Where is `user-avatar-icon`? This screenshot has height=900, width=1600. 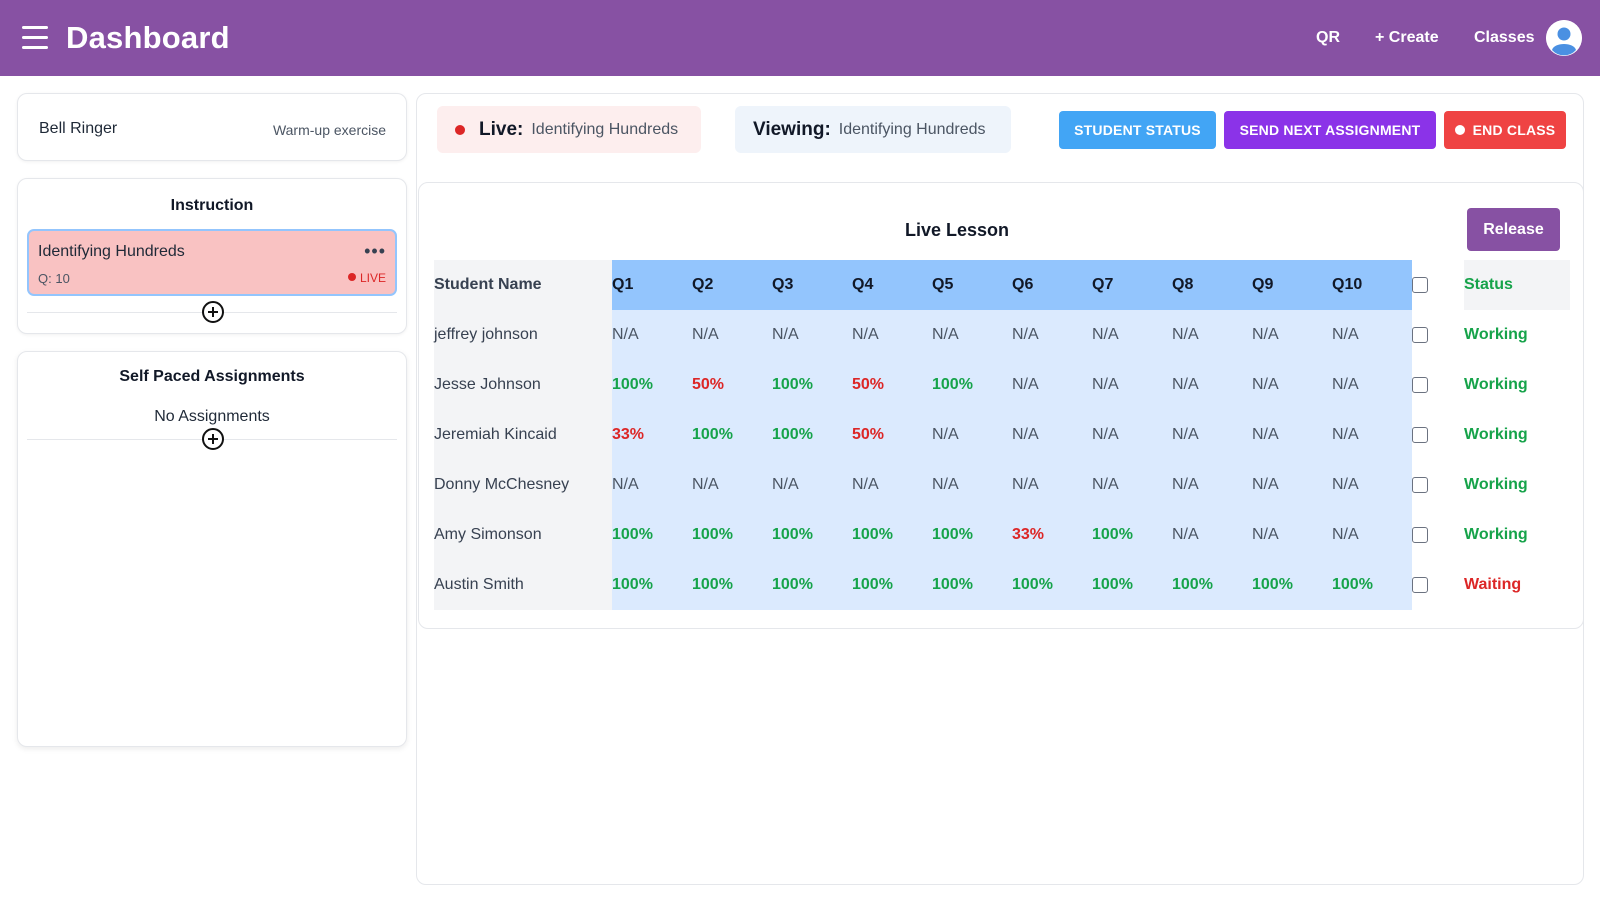
user-avatar-icon is located at coordinates (1564, 38).